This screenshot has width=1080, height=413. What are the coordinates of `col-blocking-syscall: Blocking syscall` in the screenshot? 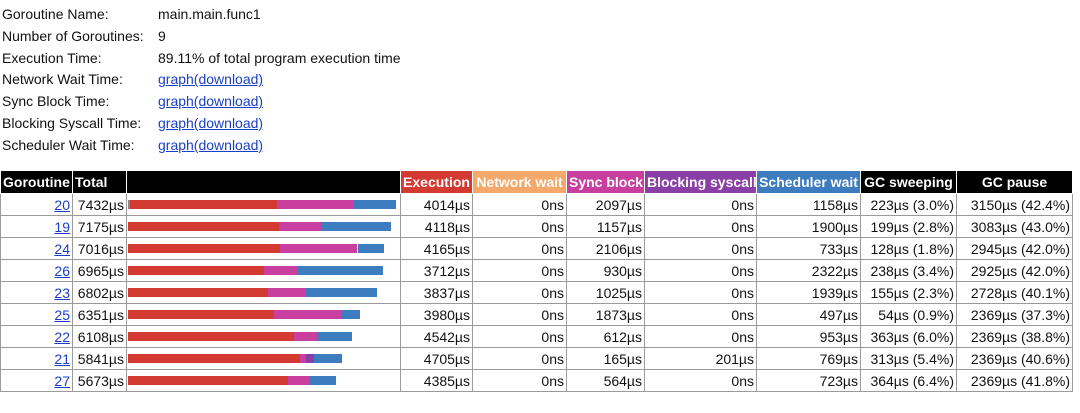 It's located at (700, 182).